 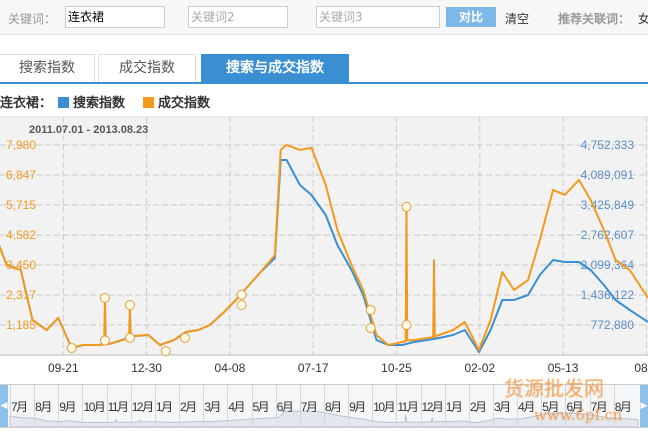 I want to click on chart-legend: 连衣裙： 搜索指数 成交指数, so click(x=105, y=101).